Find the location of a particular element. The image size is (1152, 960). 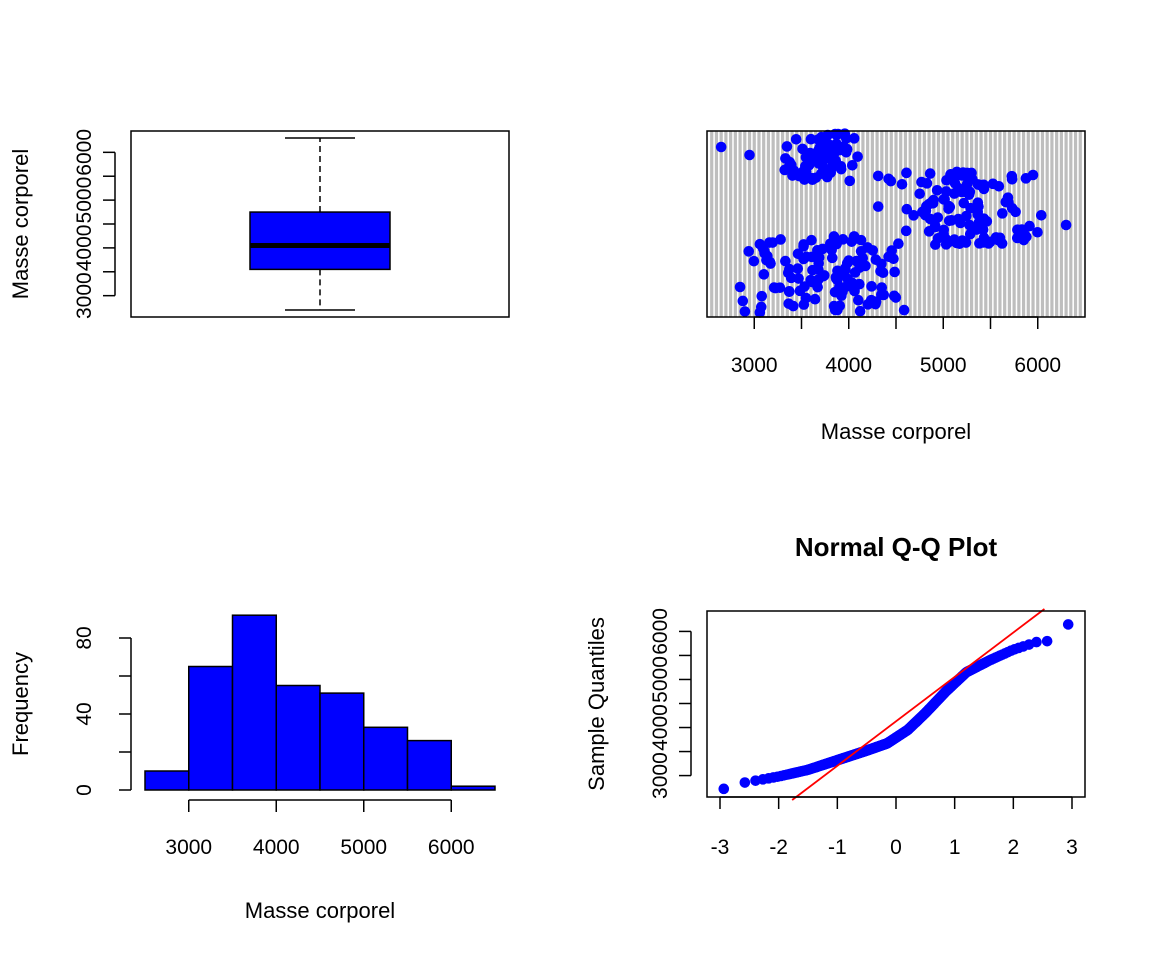

qqplot-x-tick-label: -3 is located at coordinates (720, 847).